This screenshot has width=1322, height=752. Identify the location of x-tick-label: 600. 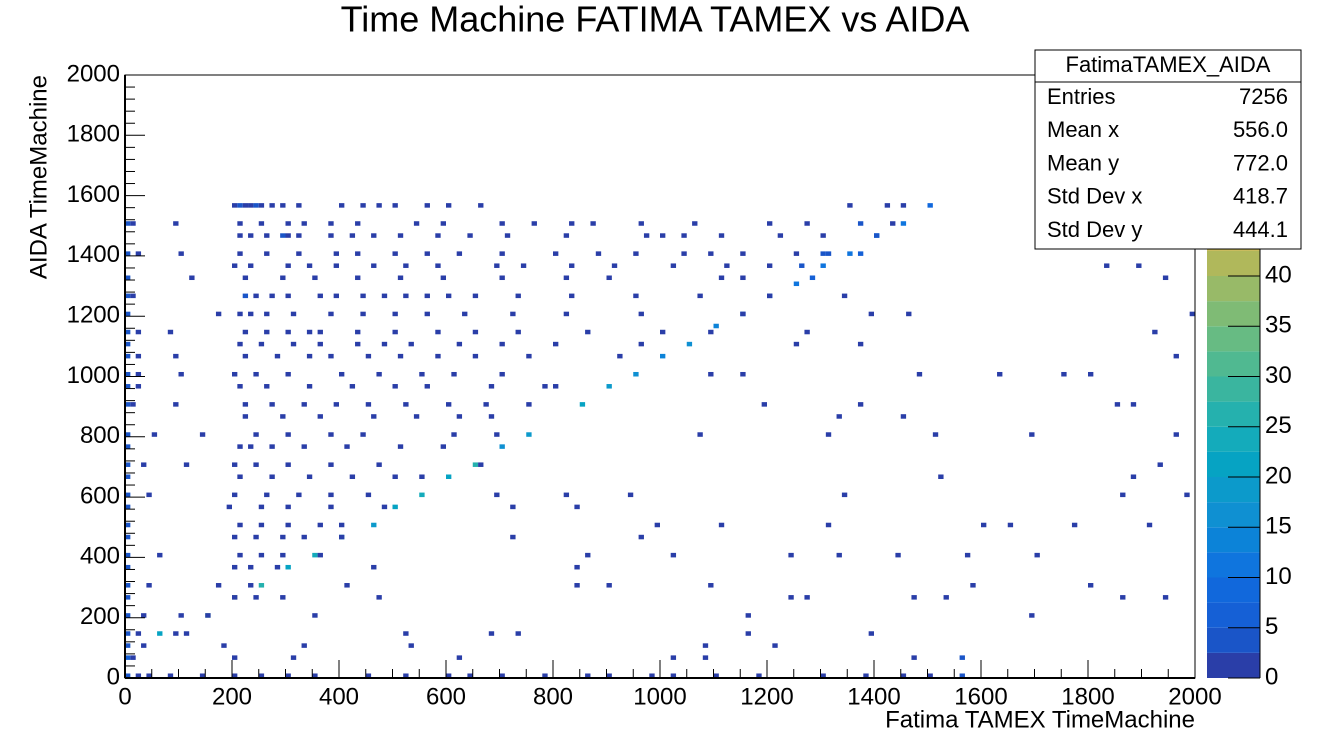
(446, 696).